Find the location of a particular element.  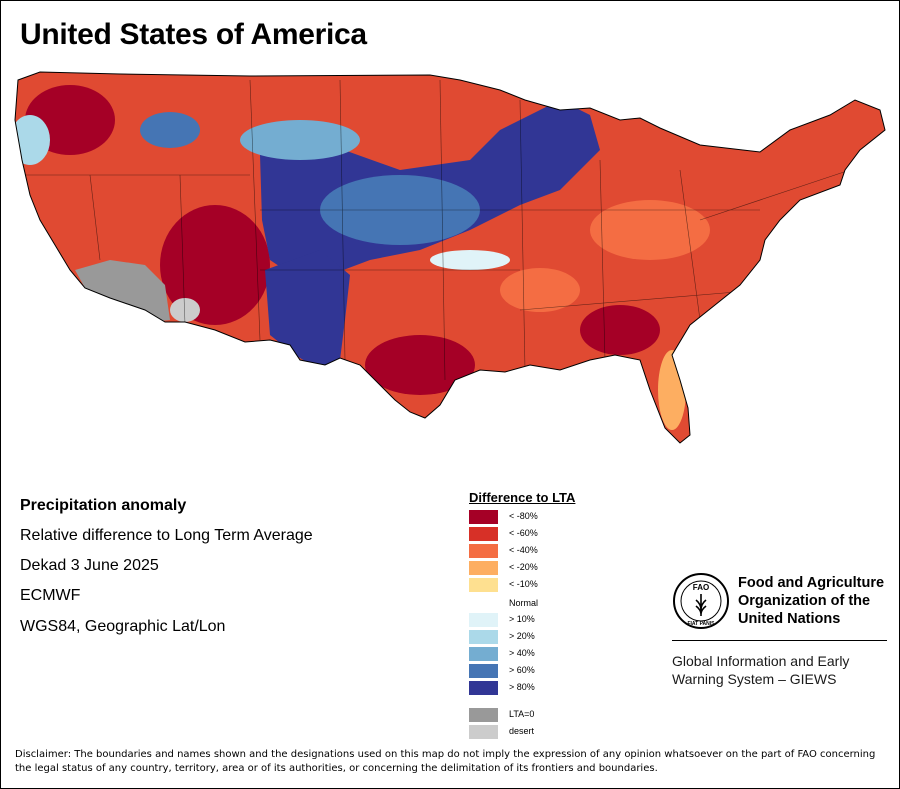

dry-core-southwest is located at coordinates (215, 265).